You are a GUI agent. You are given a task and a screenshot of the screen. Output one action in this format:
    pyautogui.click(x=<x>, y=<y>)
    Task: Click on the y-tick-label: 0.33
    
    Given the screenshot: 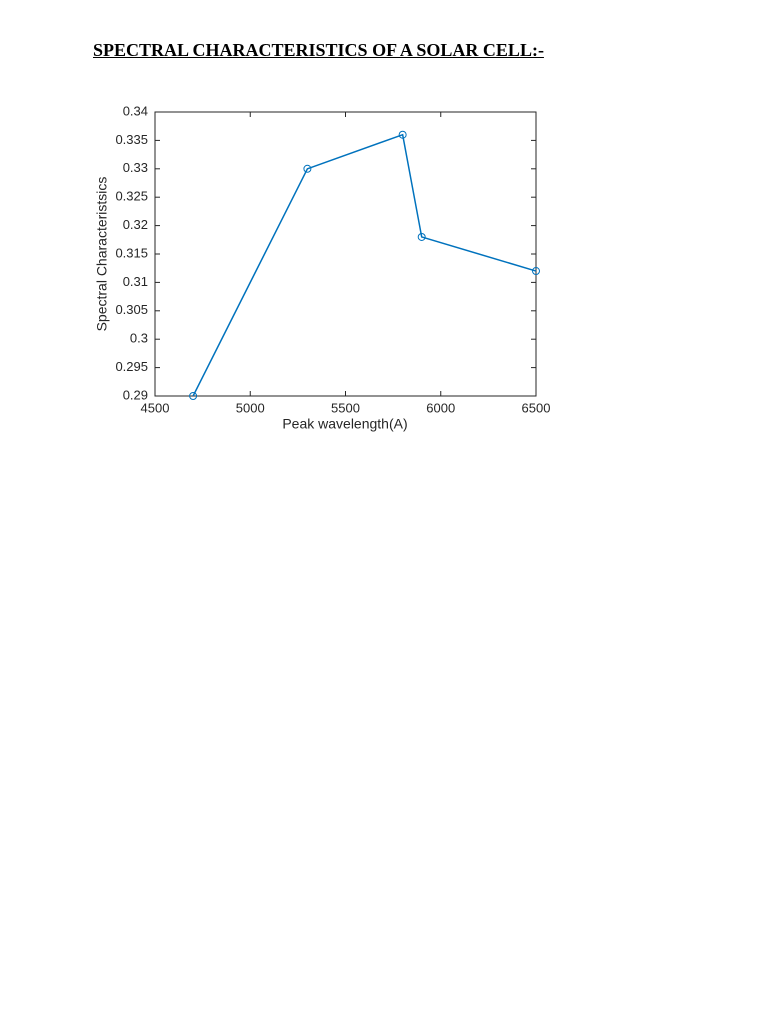 What is the action you would take?
    pyautogui.click(x=135, y=167)
    